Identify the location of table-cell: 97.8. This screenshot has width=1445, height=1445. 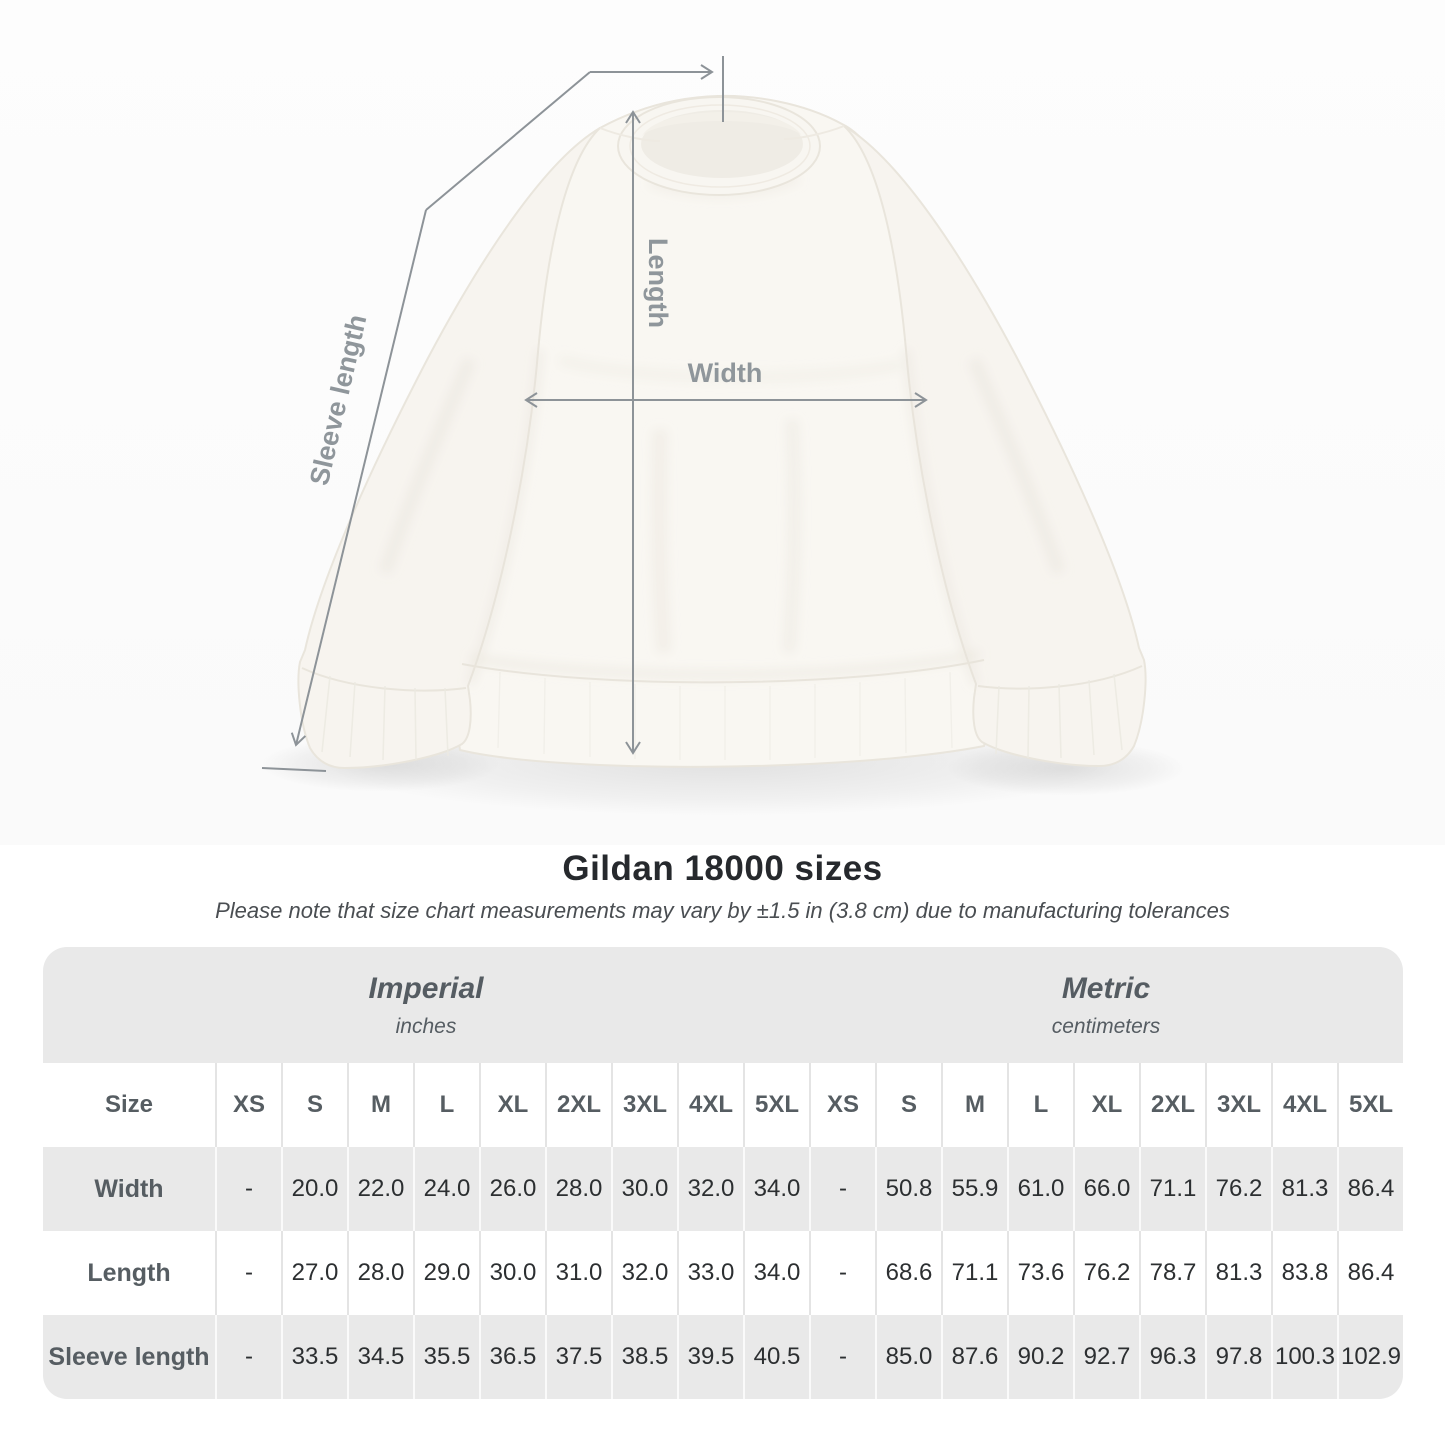
(1238, 1357).